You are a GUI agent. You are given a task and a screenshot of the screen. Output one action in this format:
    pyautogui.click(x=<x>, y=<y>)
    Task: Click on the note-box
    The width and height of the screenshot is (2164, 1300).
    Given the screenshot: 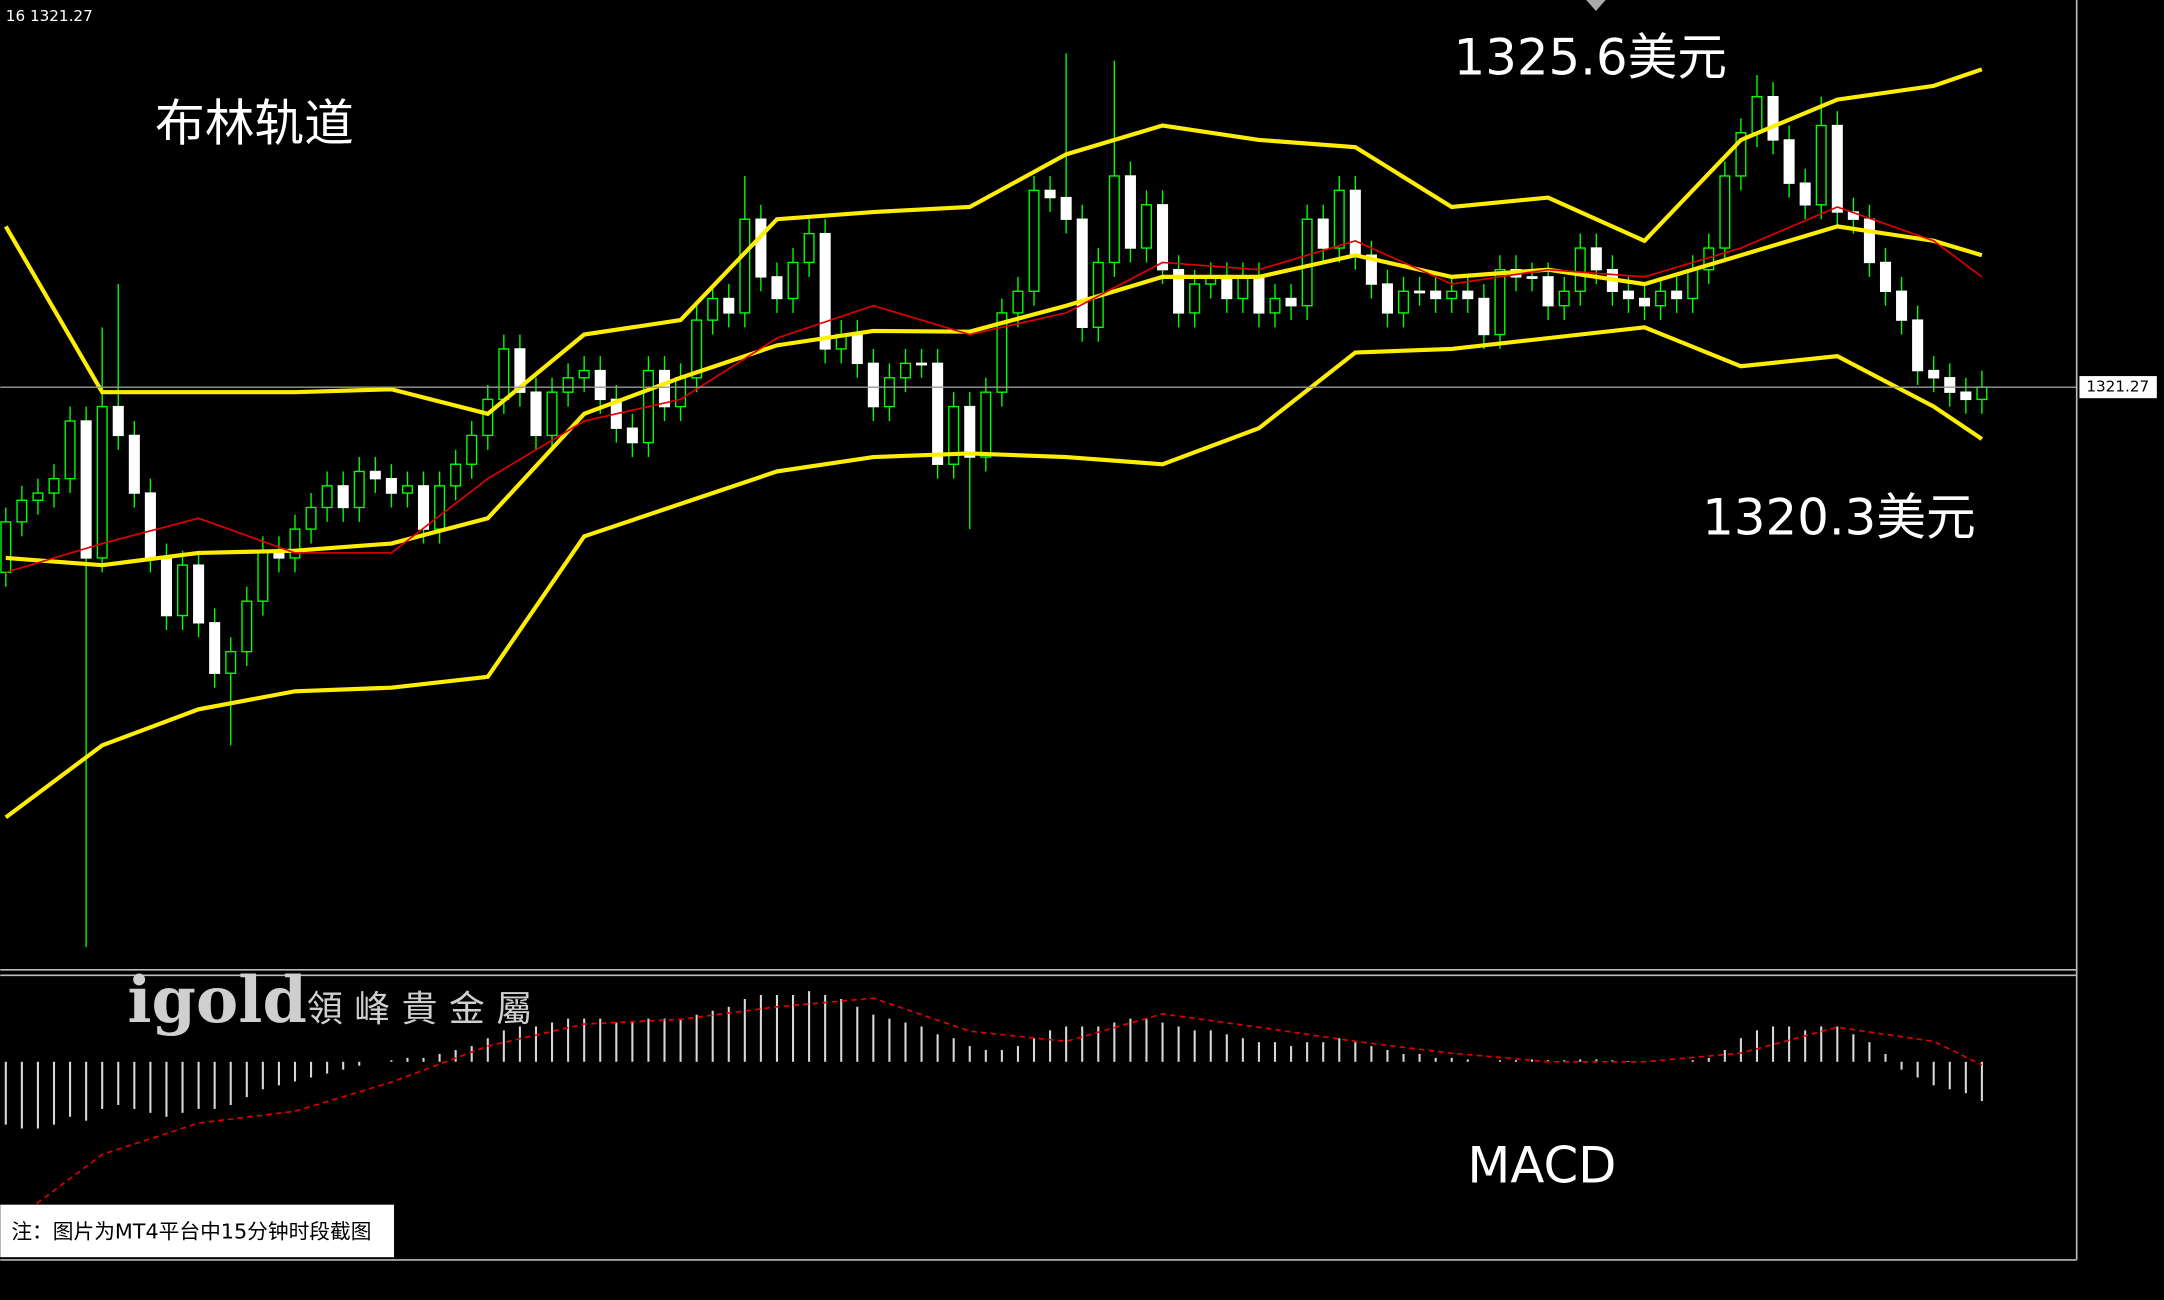 What is the action you would take?
    pyautogui.click(x=197, y=1231)
    